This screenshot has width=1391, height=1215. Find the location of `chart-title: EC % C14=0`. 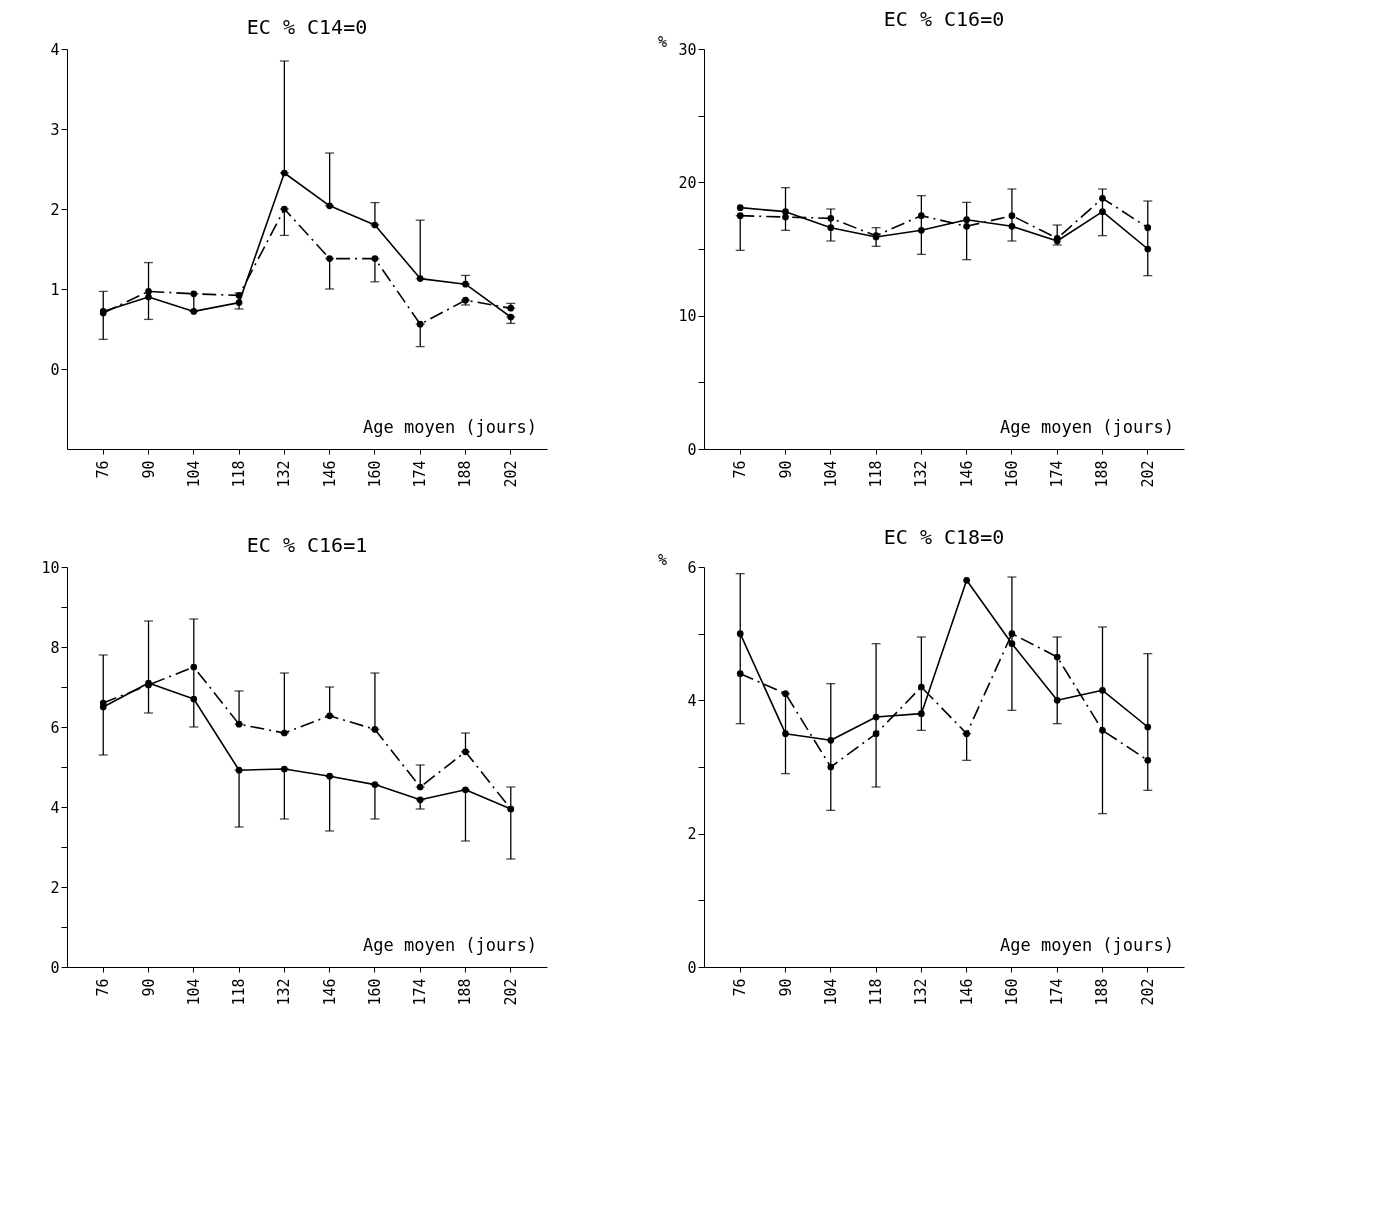

chart-title: EC % C14=0 is located at coordinates (307, 27).